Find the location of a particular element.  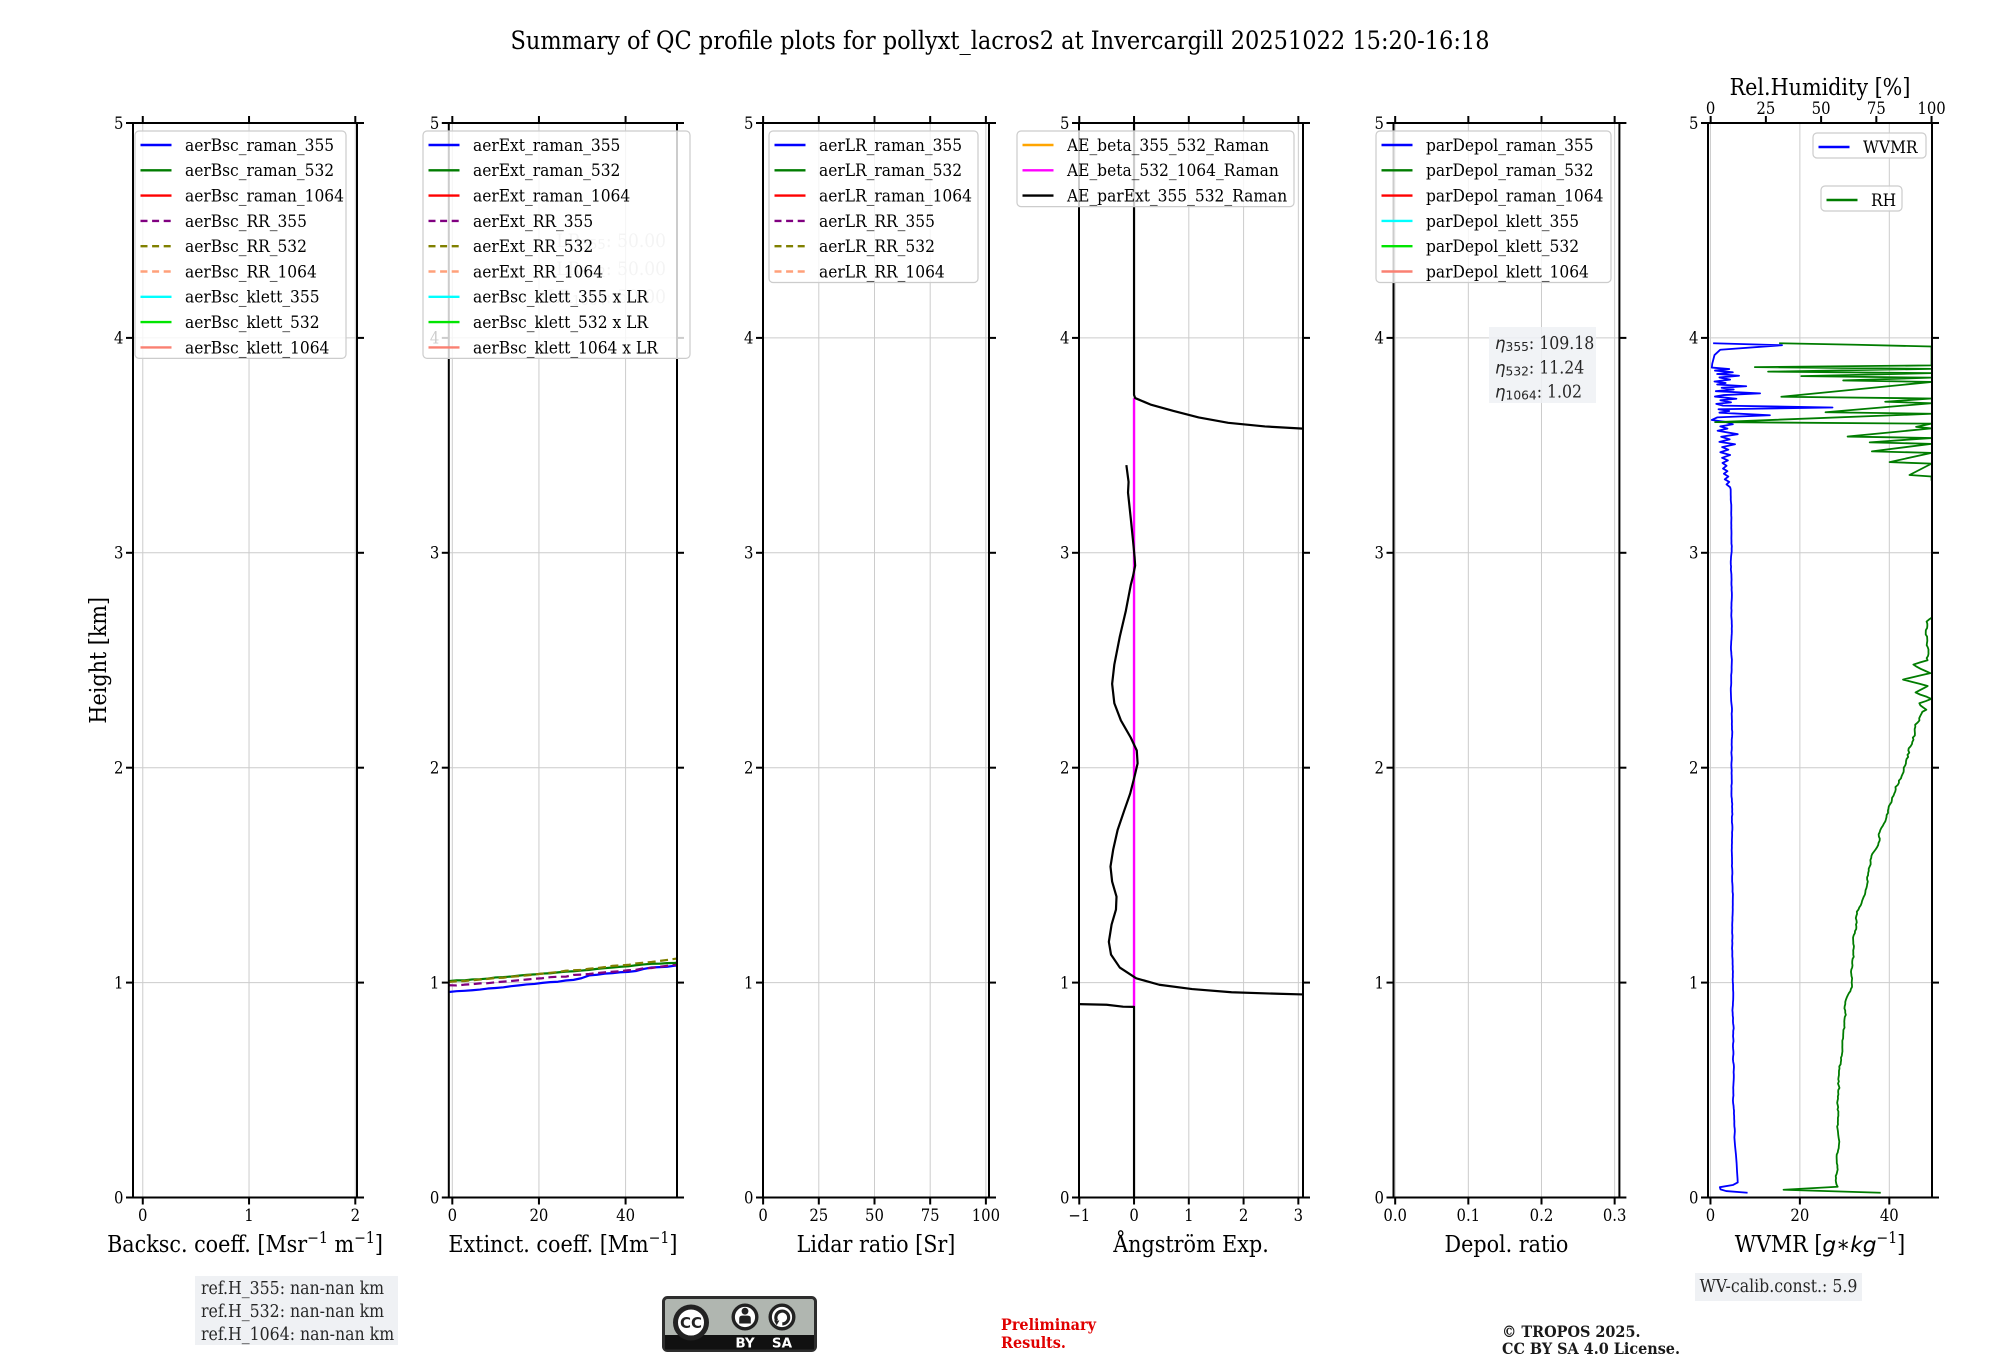

preliminary-results-note: Preliminary Results. is located at coordinates (1048, 1333).